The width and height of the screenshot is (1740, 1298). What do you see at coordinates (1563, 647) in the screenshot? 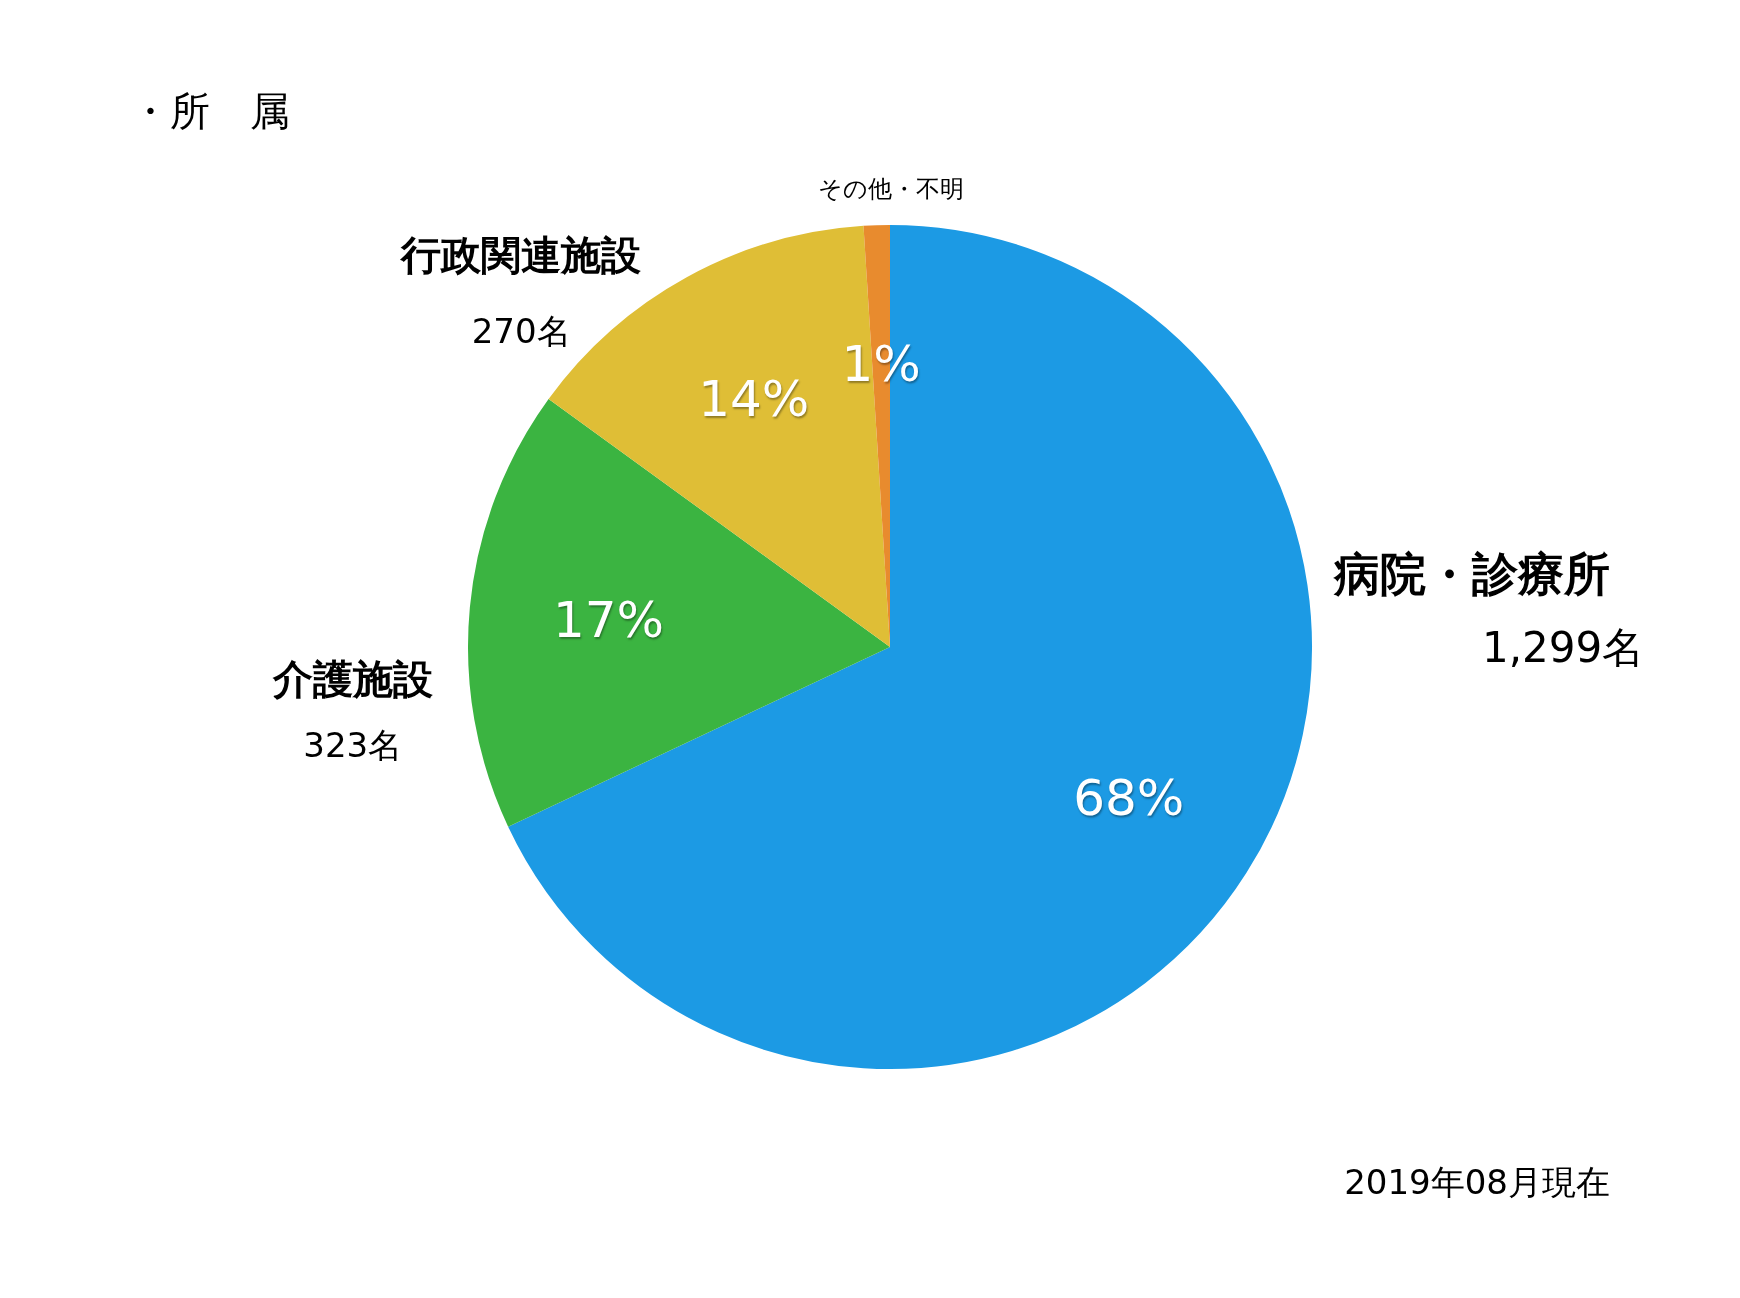
I see `text: 1,299名` at bounding box center [1563, 647].